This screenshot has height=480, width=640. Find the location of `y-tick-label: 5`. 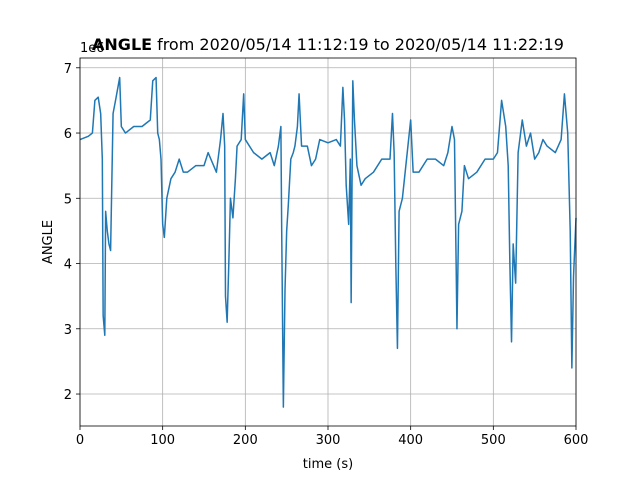

y-tick-label: 5 is located at coordinates (68, 199).